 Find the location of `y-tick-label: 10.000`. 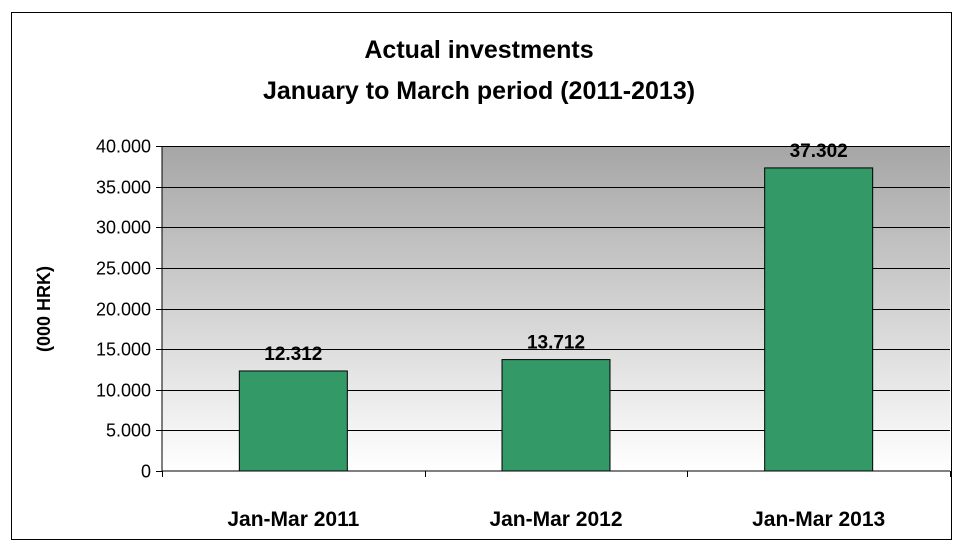

y-tick-label: 10.000 is located at coordinates (123, 391).